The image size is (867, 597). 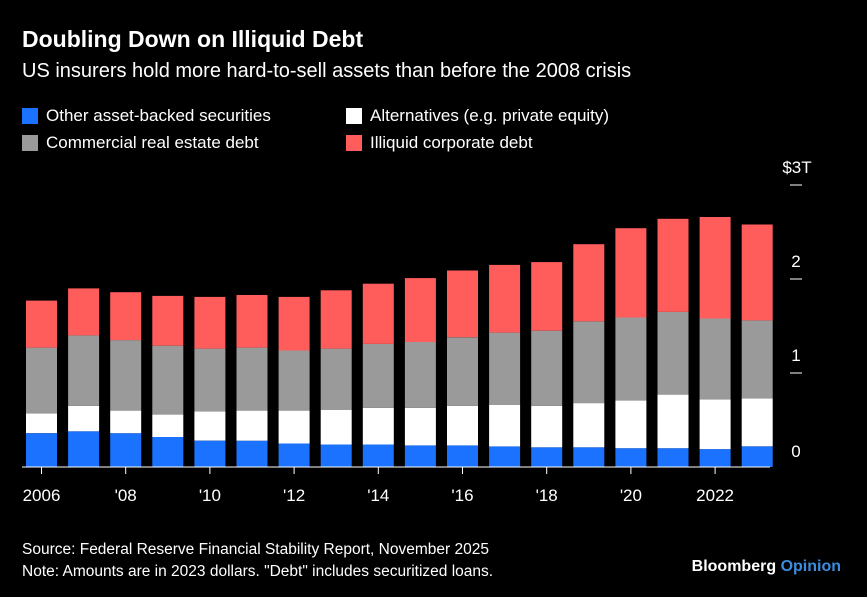 What do you see at coordinates (193, 39) in the screenshot?
I see `chart-title: Doubling Down on Illiquid Debt` at bounding box center [193, 39].